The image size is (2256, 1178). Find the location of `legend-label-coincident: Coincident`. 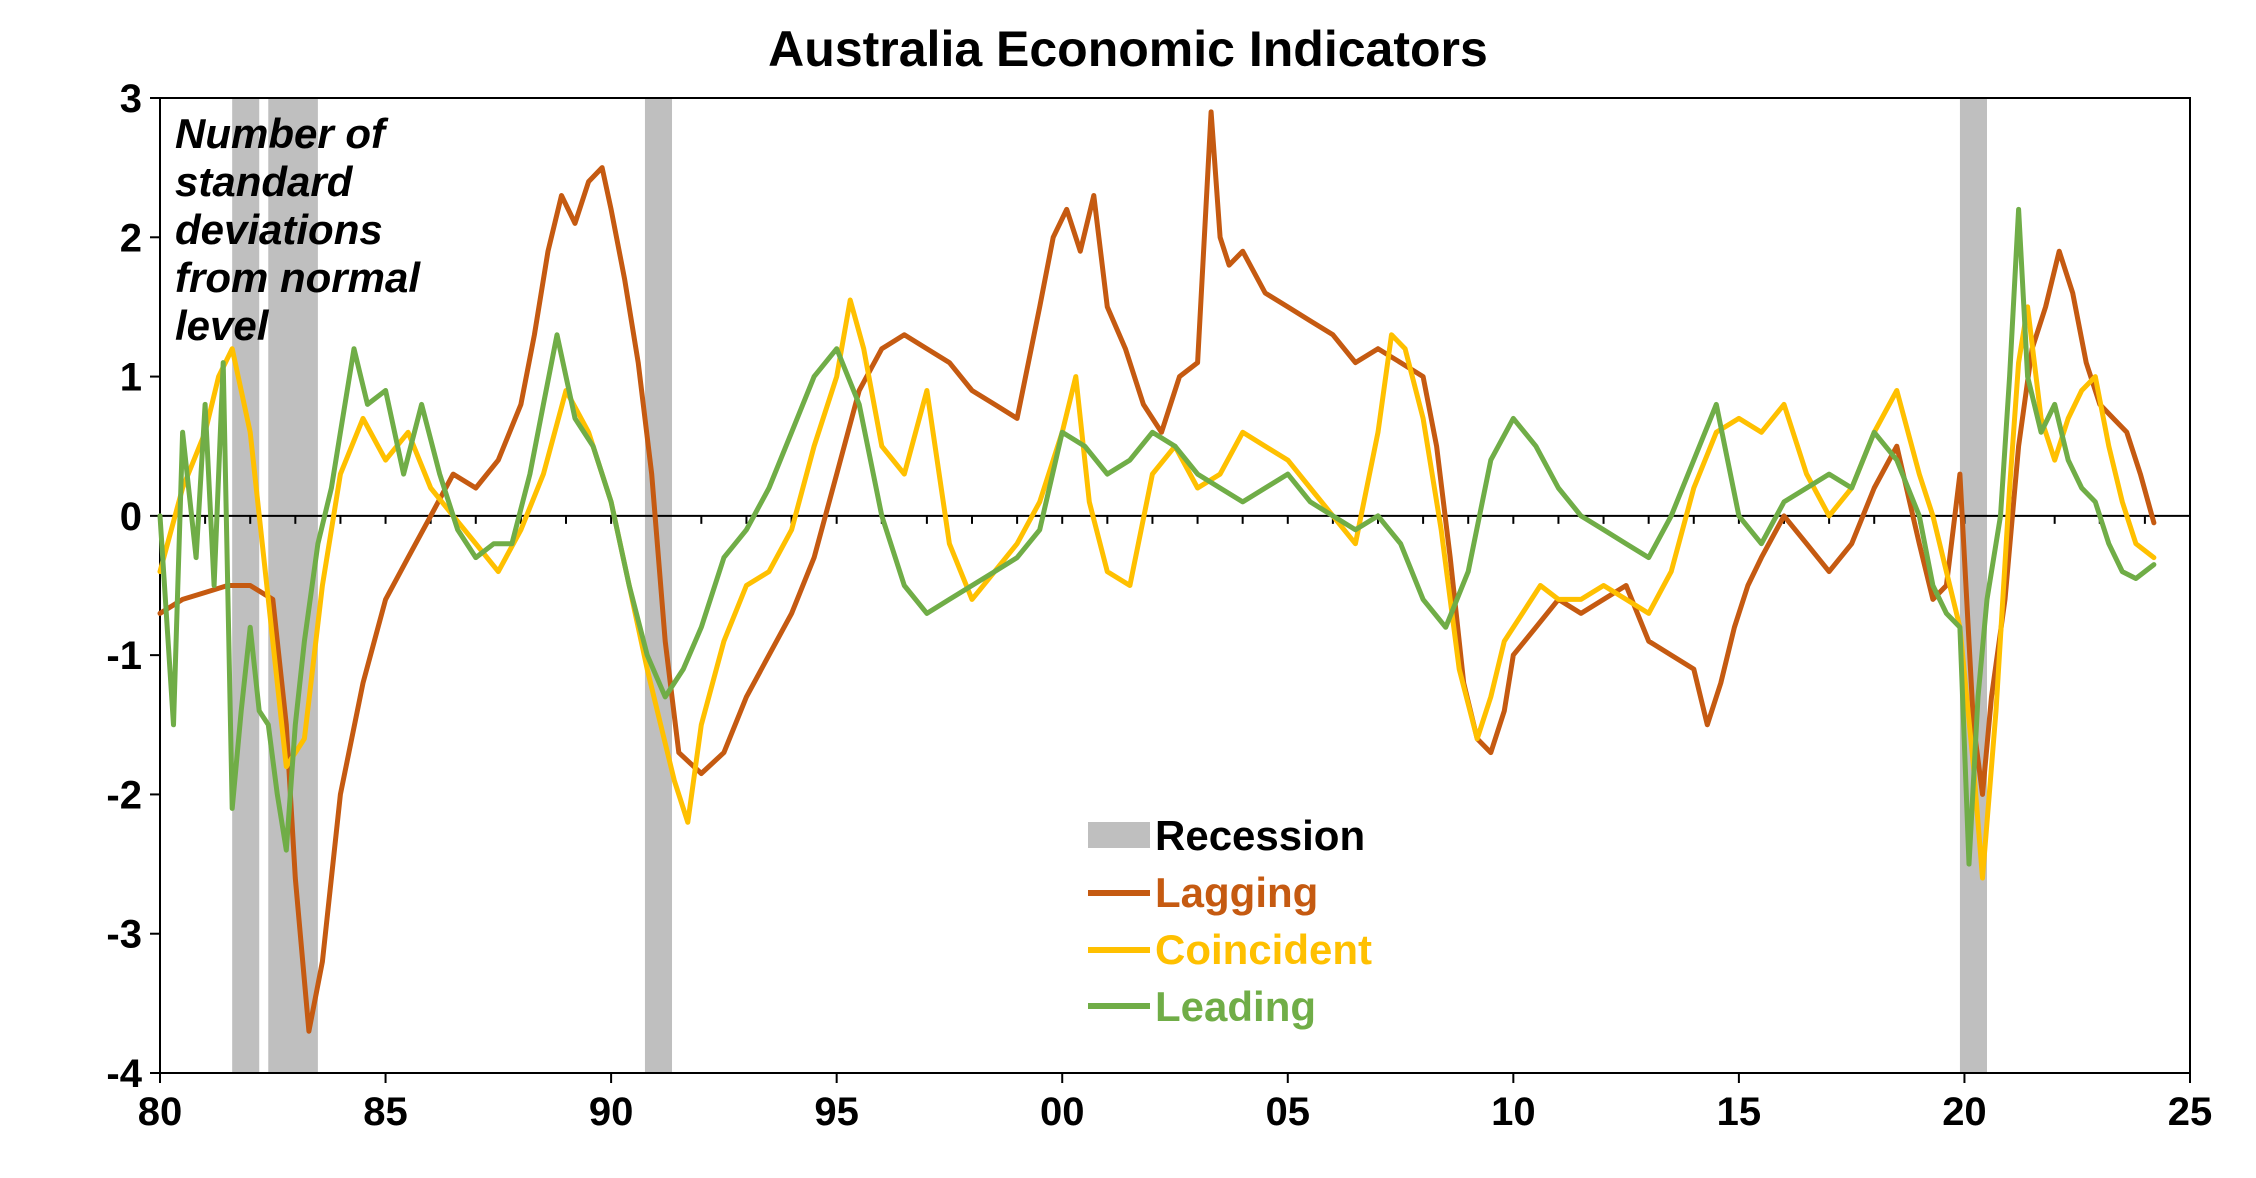

legend-label-coincident: Coincident is located at coordinates (1263, 949).